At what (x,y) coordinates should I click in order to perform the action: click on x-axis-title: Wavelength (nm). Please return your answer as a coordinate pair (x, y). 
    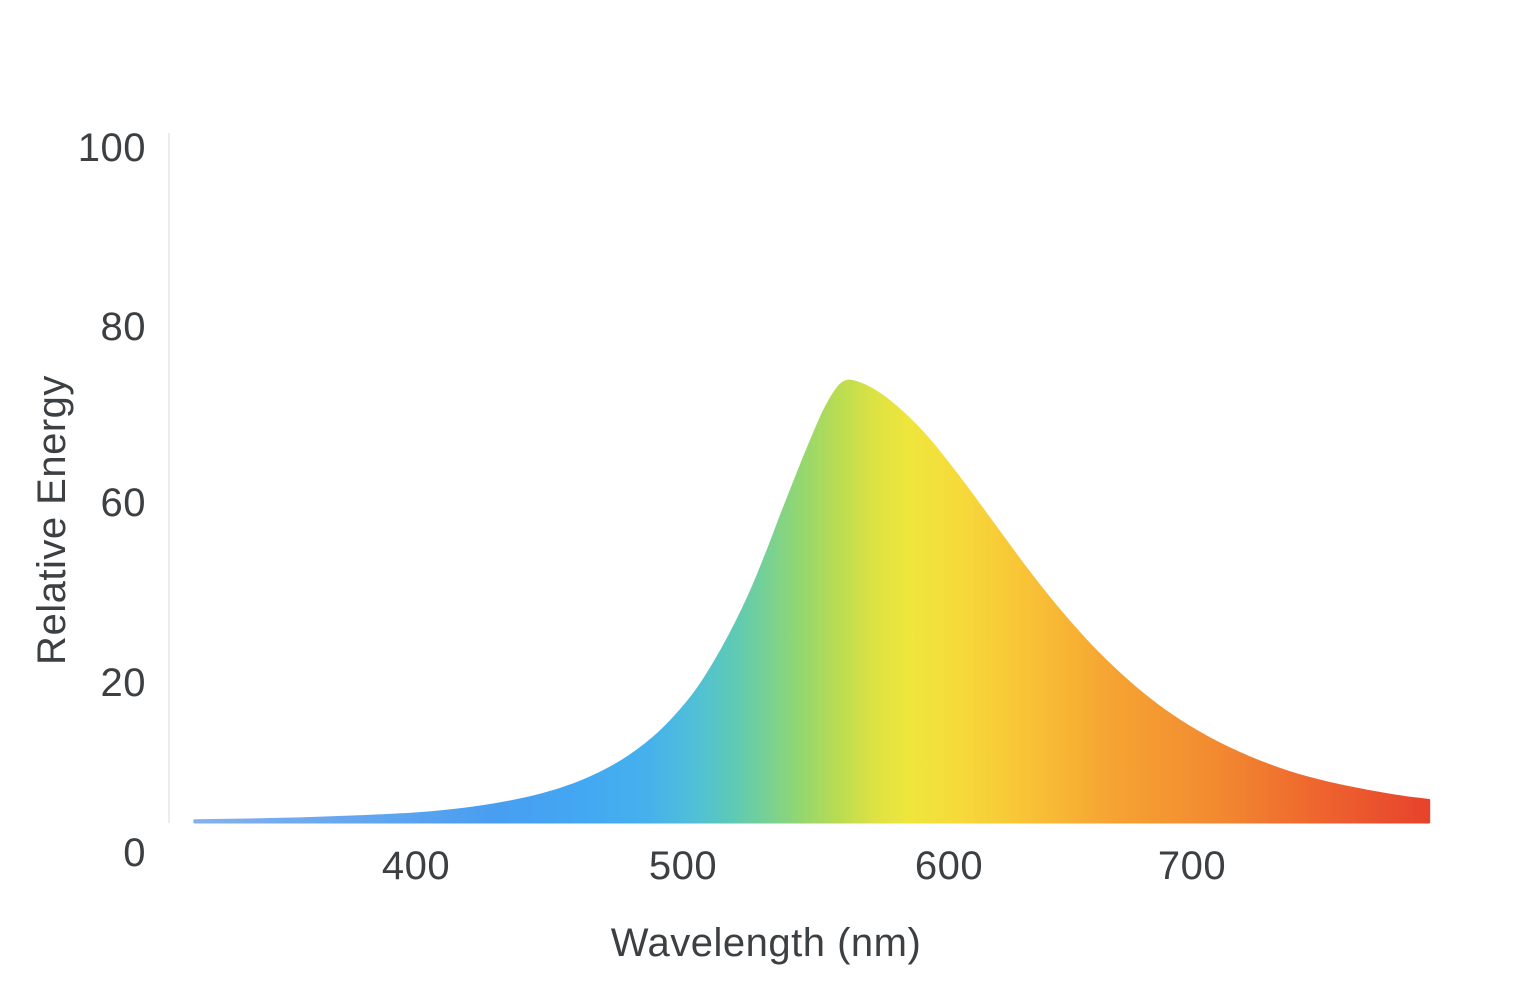
    Looking at the image, I should click on (766, 943).